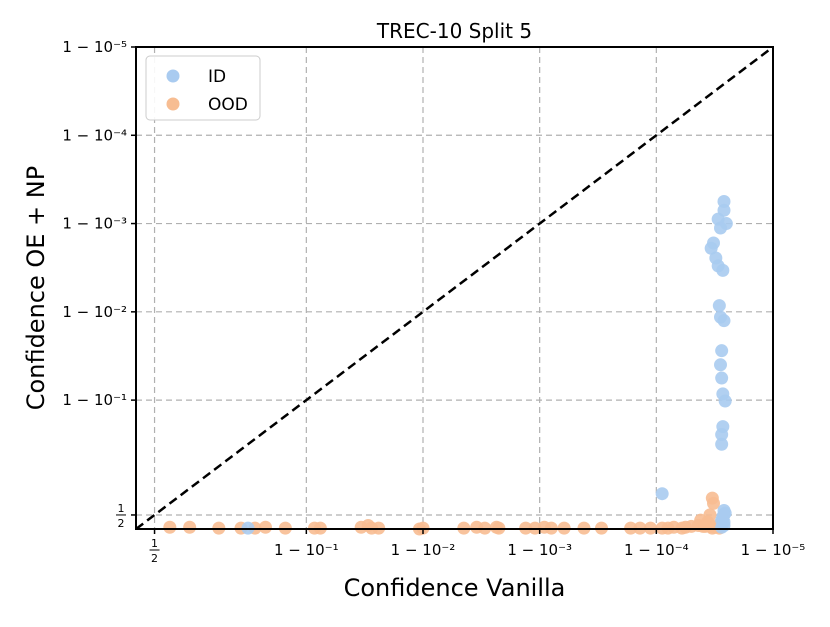 The image size is (830, 627). Describe the element at coordinates (228, 105) in the screenshot. I see `legend-label: OOD` at that location.